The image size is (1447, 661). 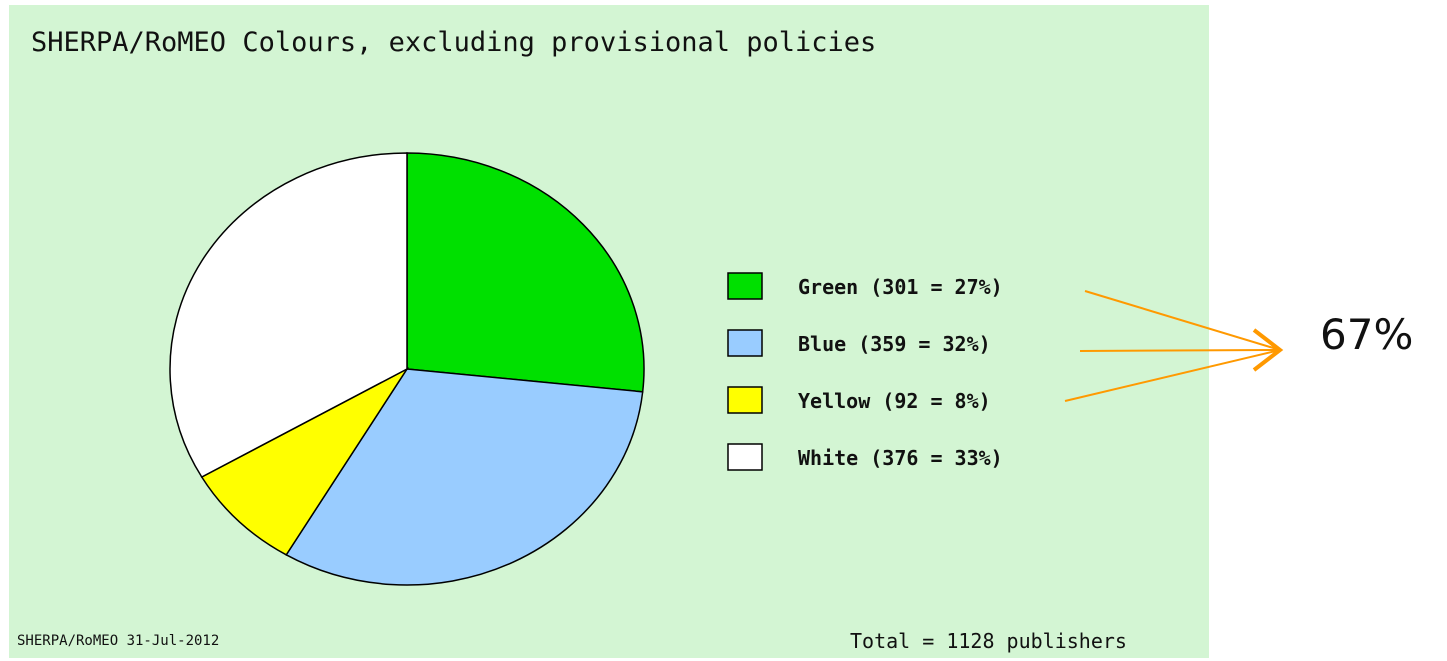 What do you see at coordinates (464, 477) in the screenshot?
I see `pie-slice-blue` at bounding box center [464, 477].